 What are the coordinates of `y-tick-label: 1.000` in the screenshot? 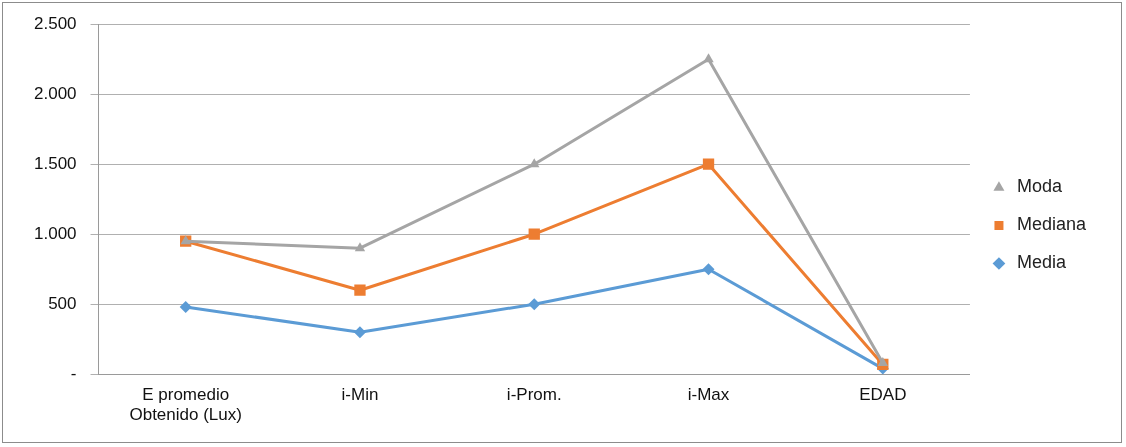 It's located at (55, 233).